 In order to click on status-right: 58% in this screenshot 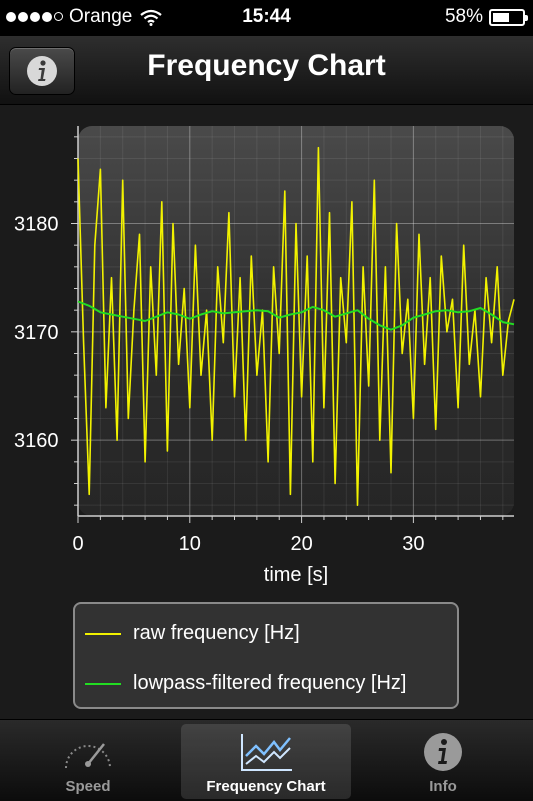, I will do `click(486, 17)`.